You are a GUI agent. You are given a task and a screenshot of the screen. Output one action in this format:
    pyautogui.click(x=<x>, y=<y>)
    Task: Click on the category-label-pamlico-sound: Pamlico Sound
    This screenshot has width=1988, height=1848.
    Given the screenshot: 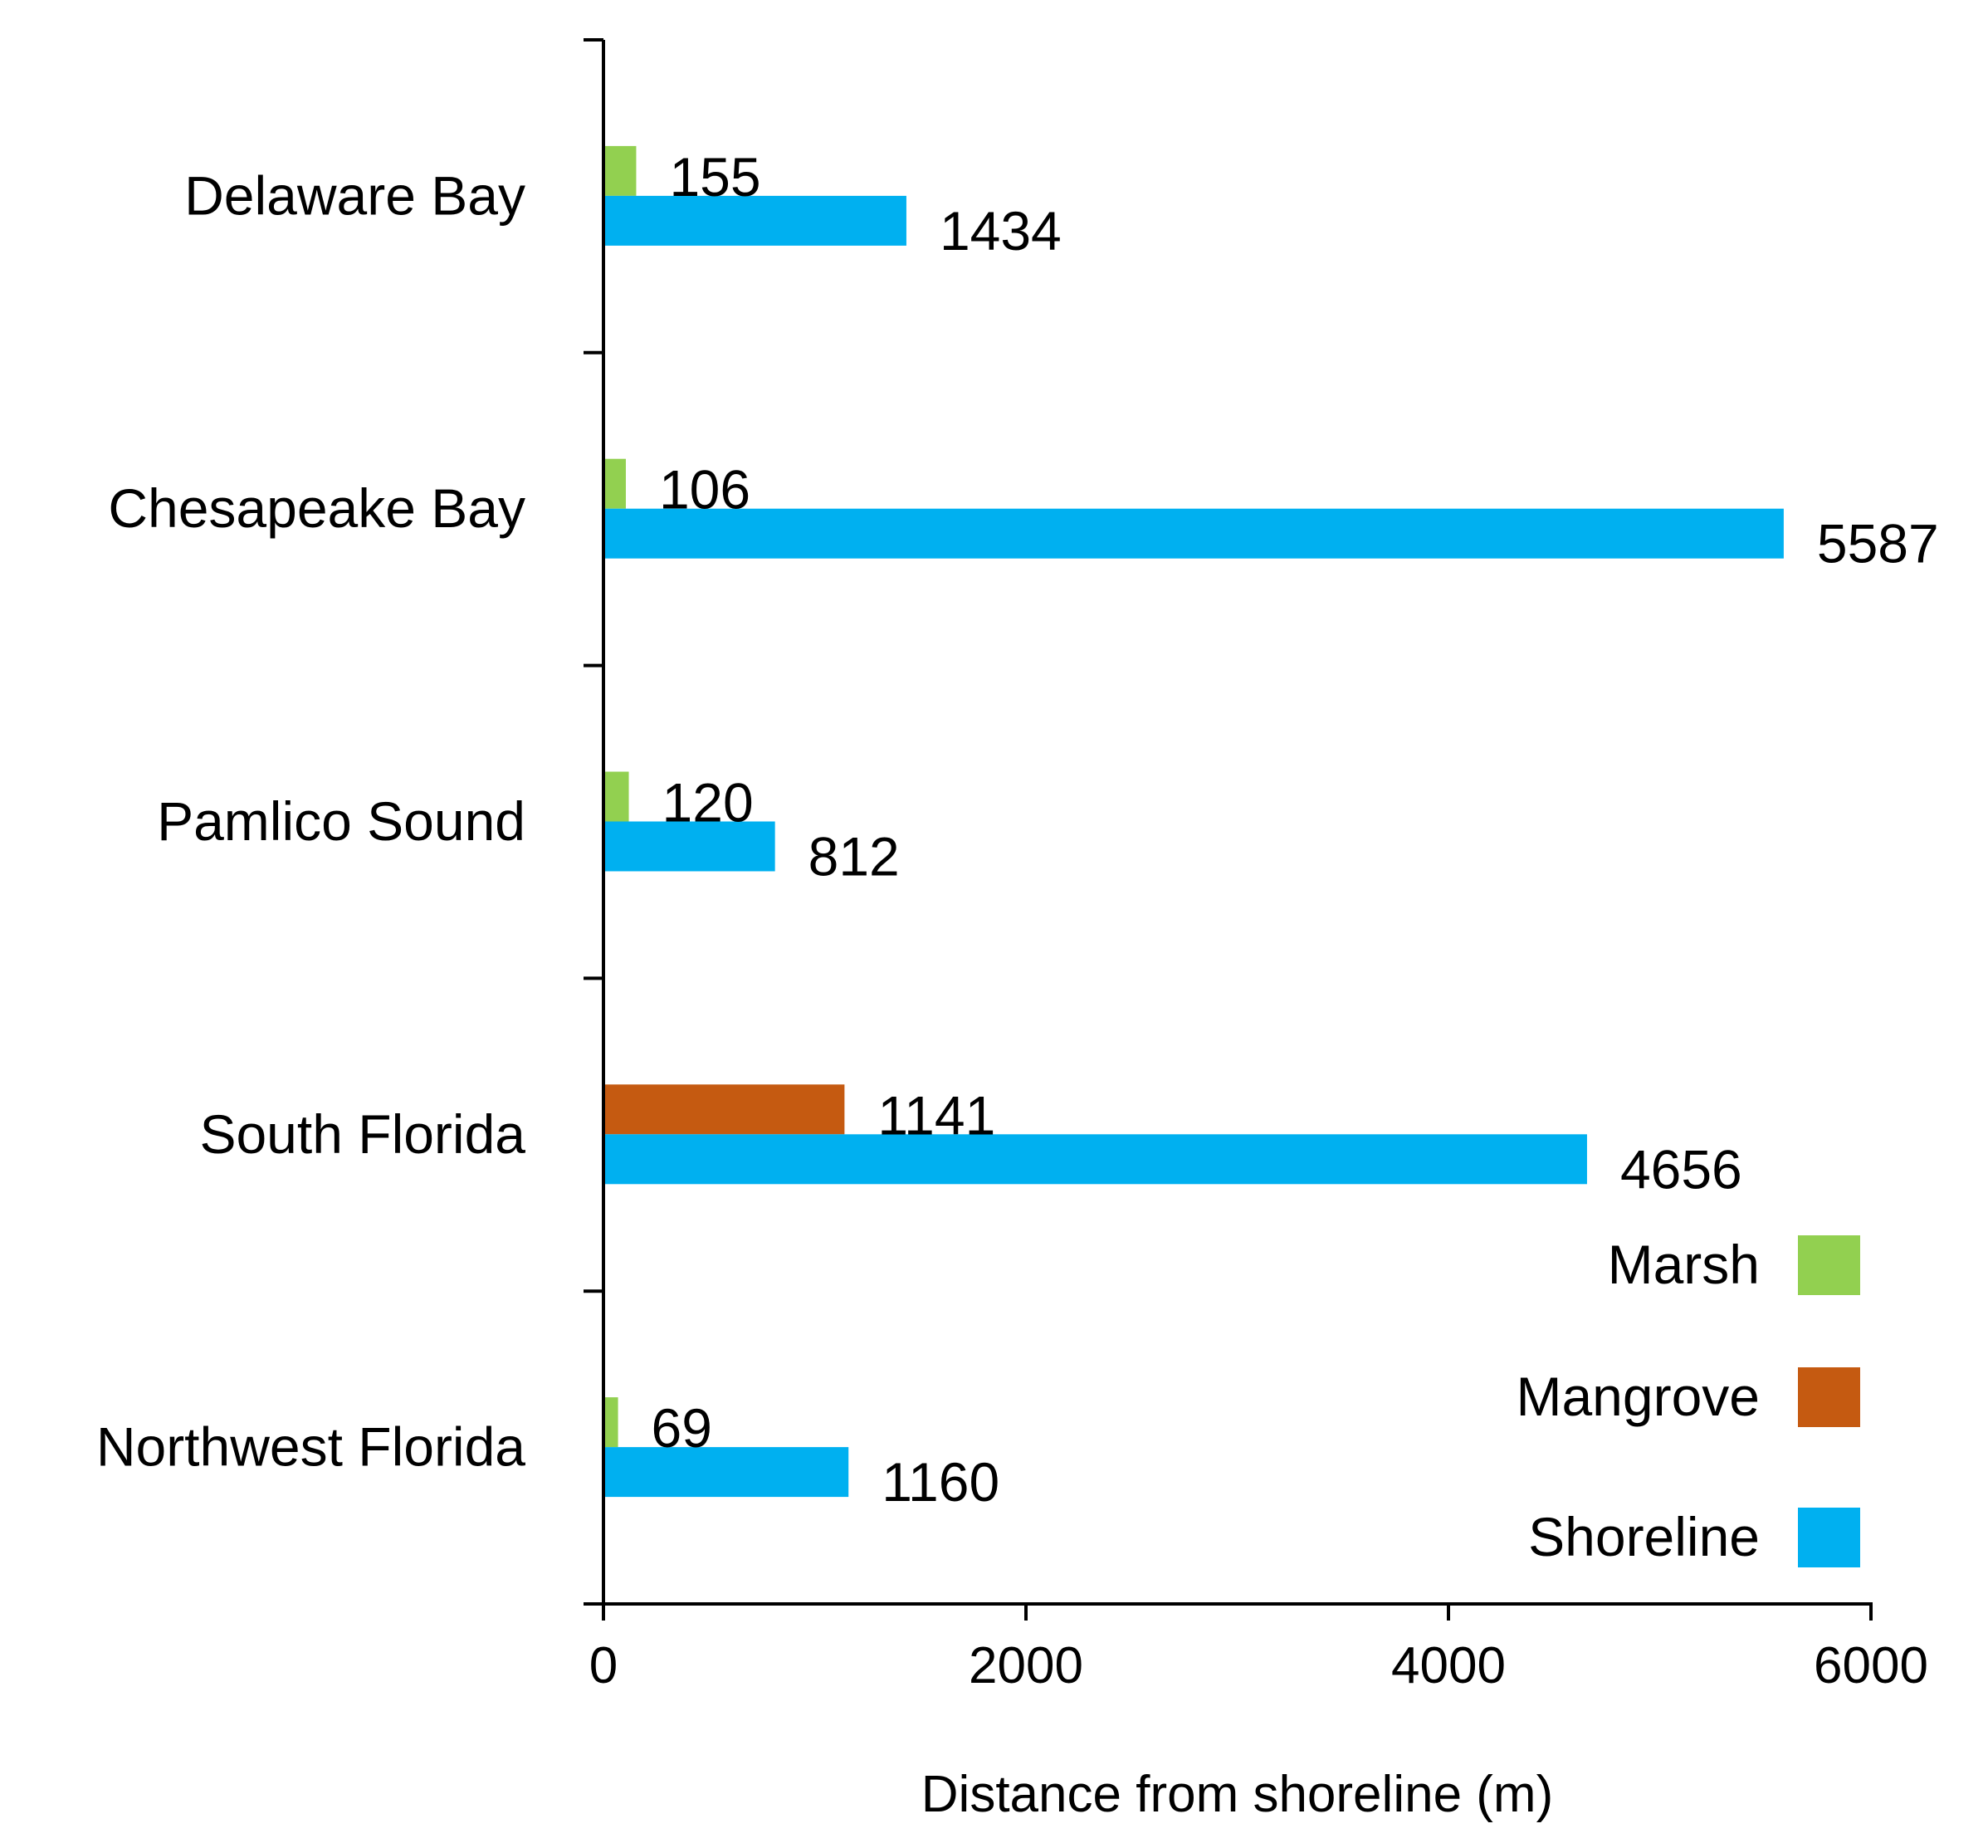 What is the action you would take?
    pyautogui.click(x=341, y=821)
    